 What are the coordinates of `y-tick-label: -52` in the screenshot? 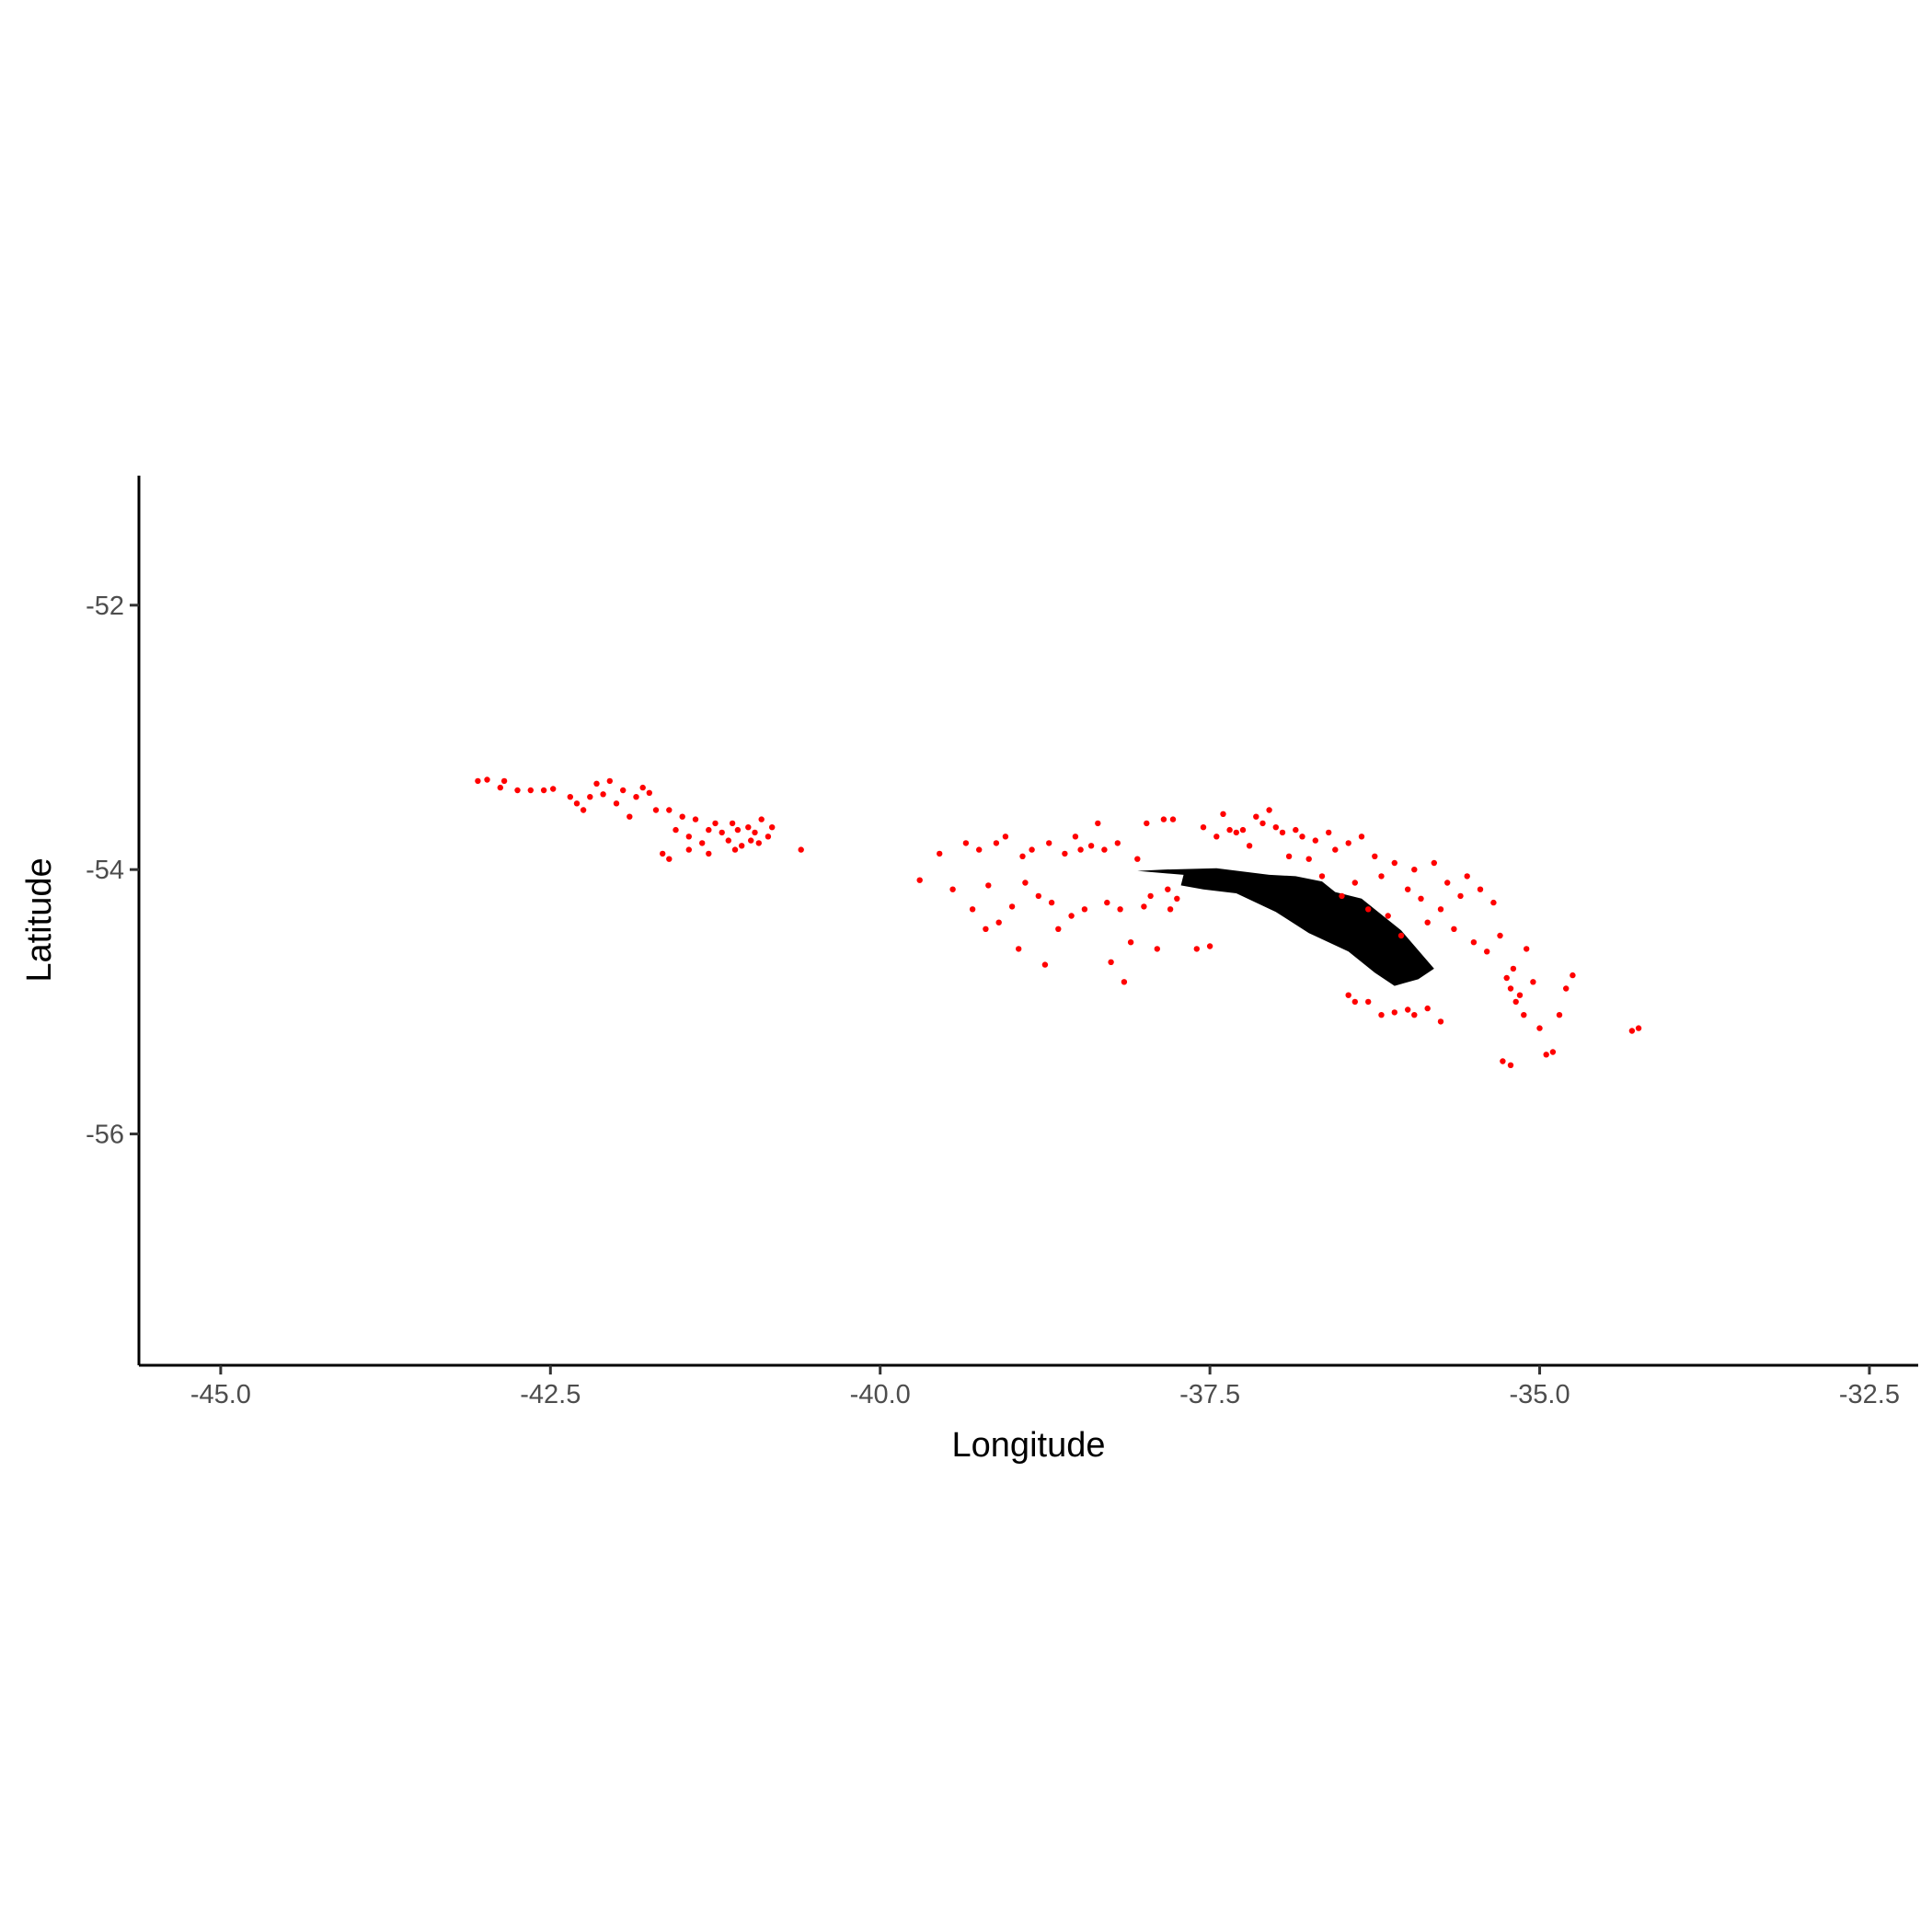 It's located at (105, 606).